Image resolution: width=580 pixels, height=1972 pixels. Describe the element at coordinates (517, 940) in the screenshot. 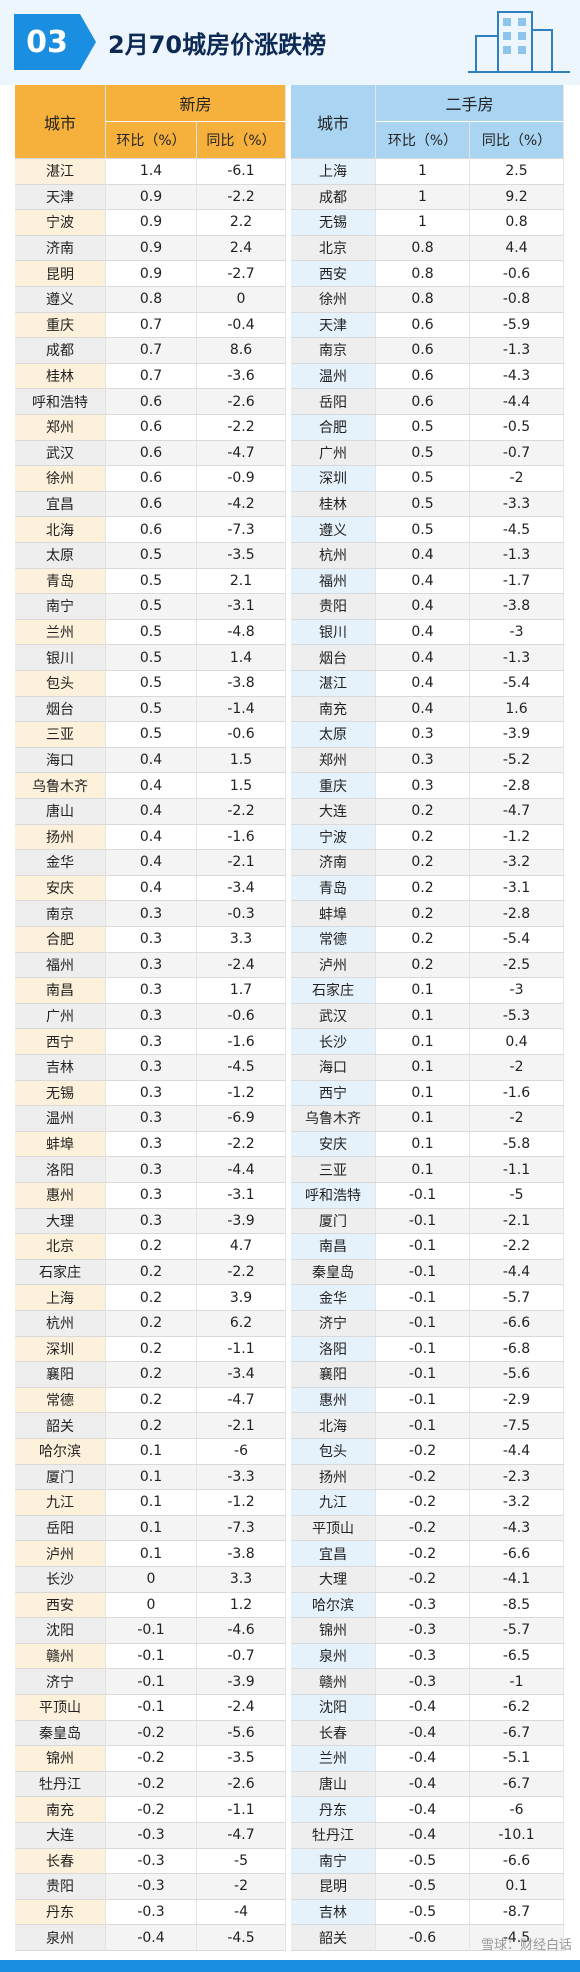

I see `value-cell: -5.4` at that location.